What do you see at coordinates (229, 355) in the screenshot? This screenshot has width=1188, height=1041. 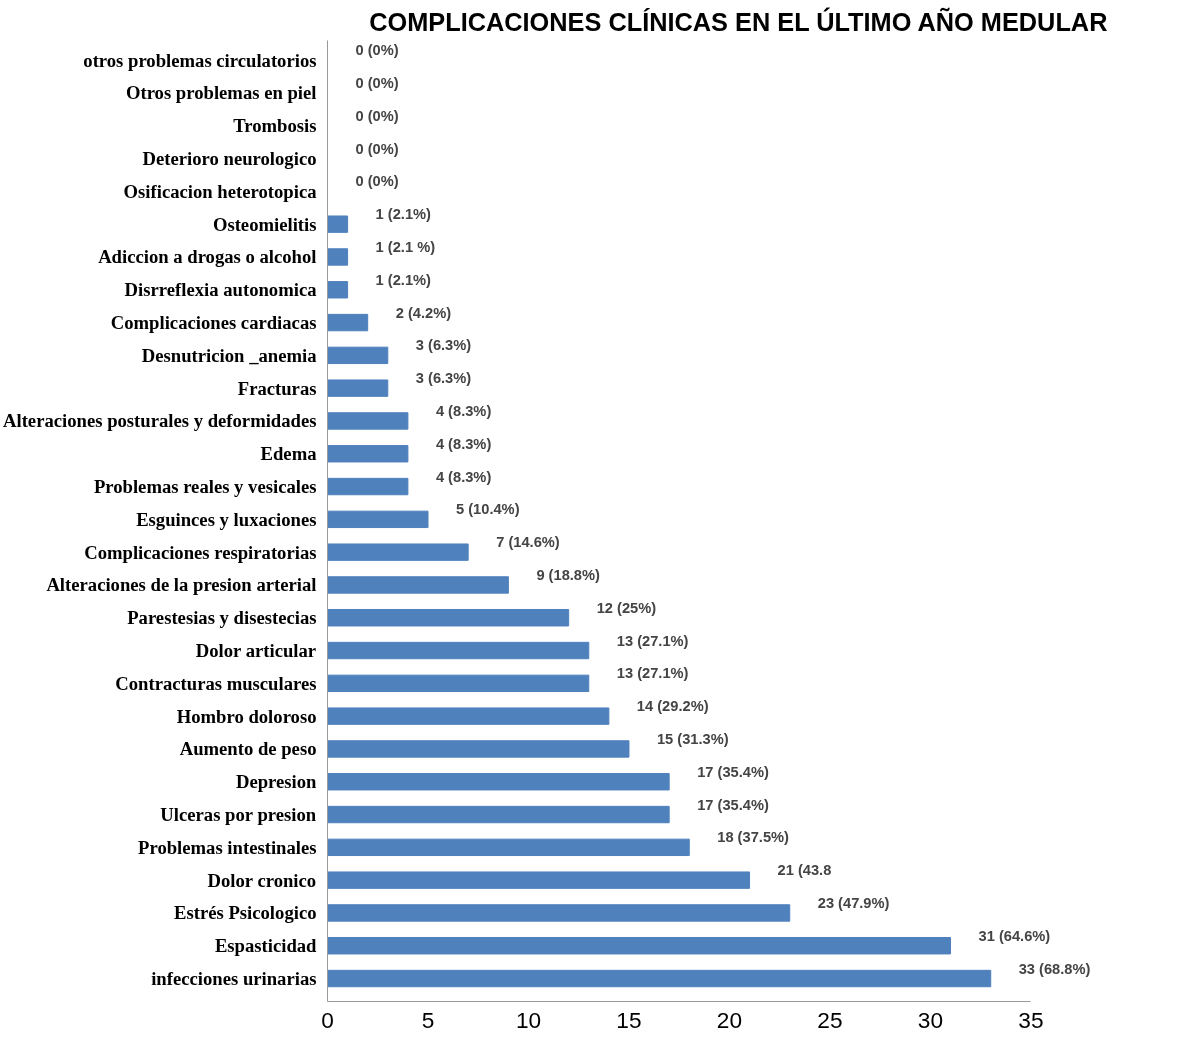 I see `y-tick-label: Desnutricion _anemia` at bounding box center [229, 355].